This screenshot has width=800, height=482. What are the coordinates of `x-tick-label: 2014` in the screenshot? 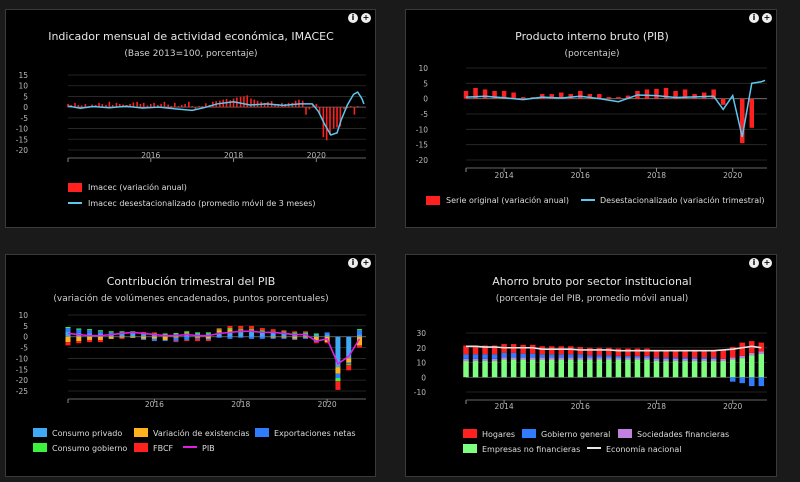 It's located at (504, 175).